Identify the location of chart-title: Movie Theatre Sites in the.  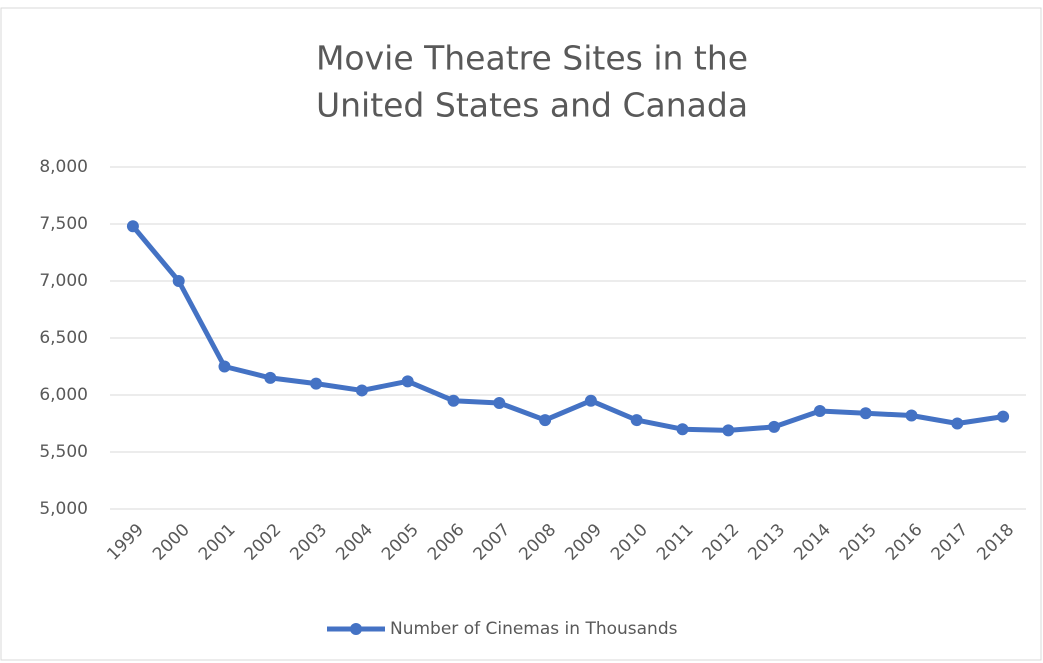
(532, 58).